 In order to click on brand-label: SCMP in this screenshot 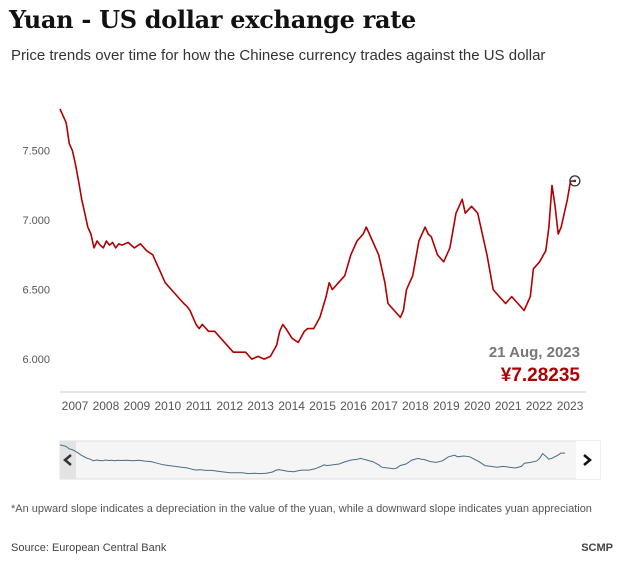, I will do `click(597, 548)`.